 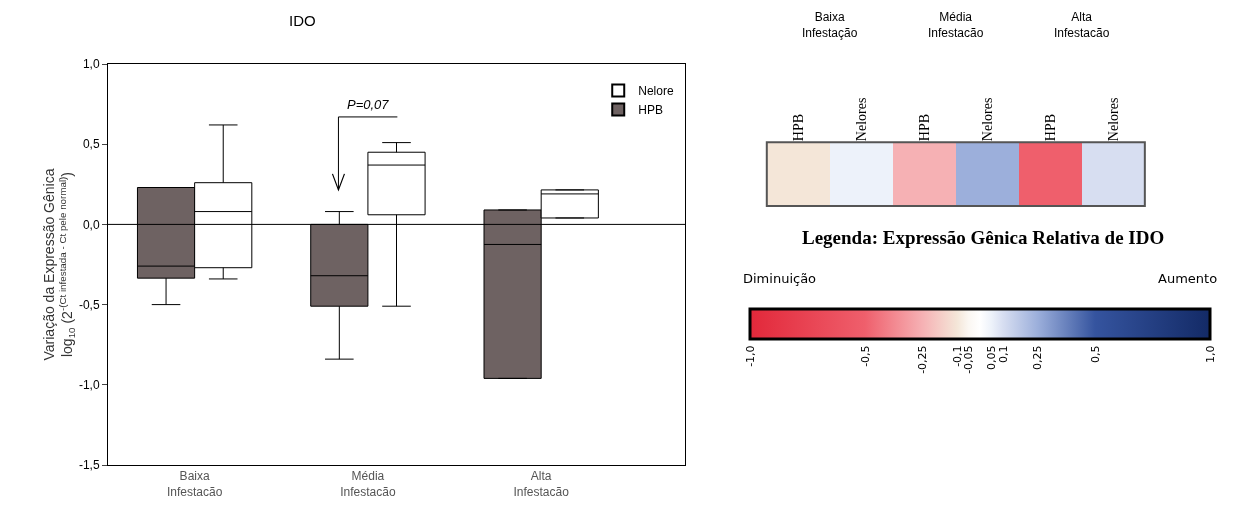 I want to click on chart-title: IDO, so click(x=302, y=20).